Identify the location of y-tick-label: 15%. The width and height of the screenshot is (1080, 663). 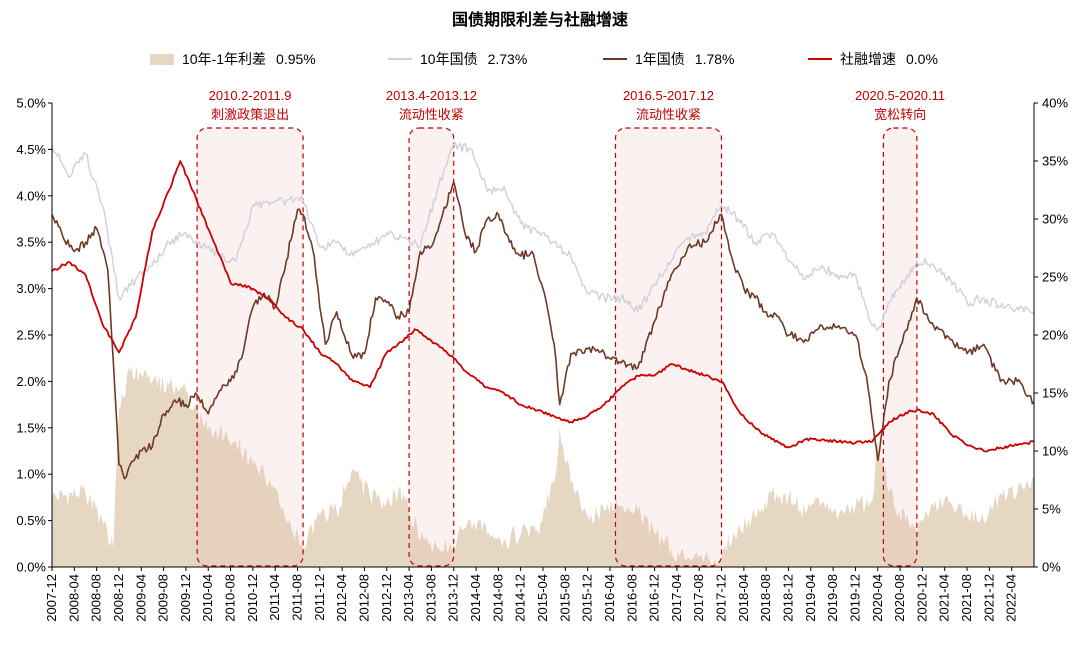
(1055, 393).